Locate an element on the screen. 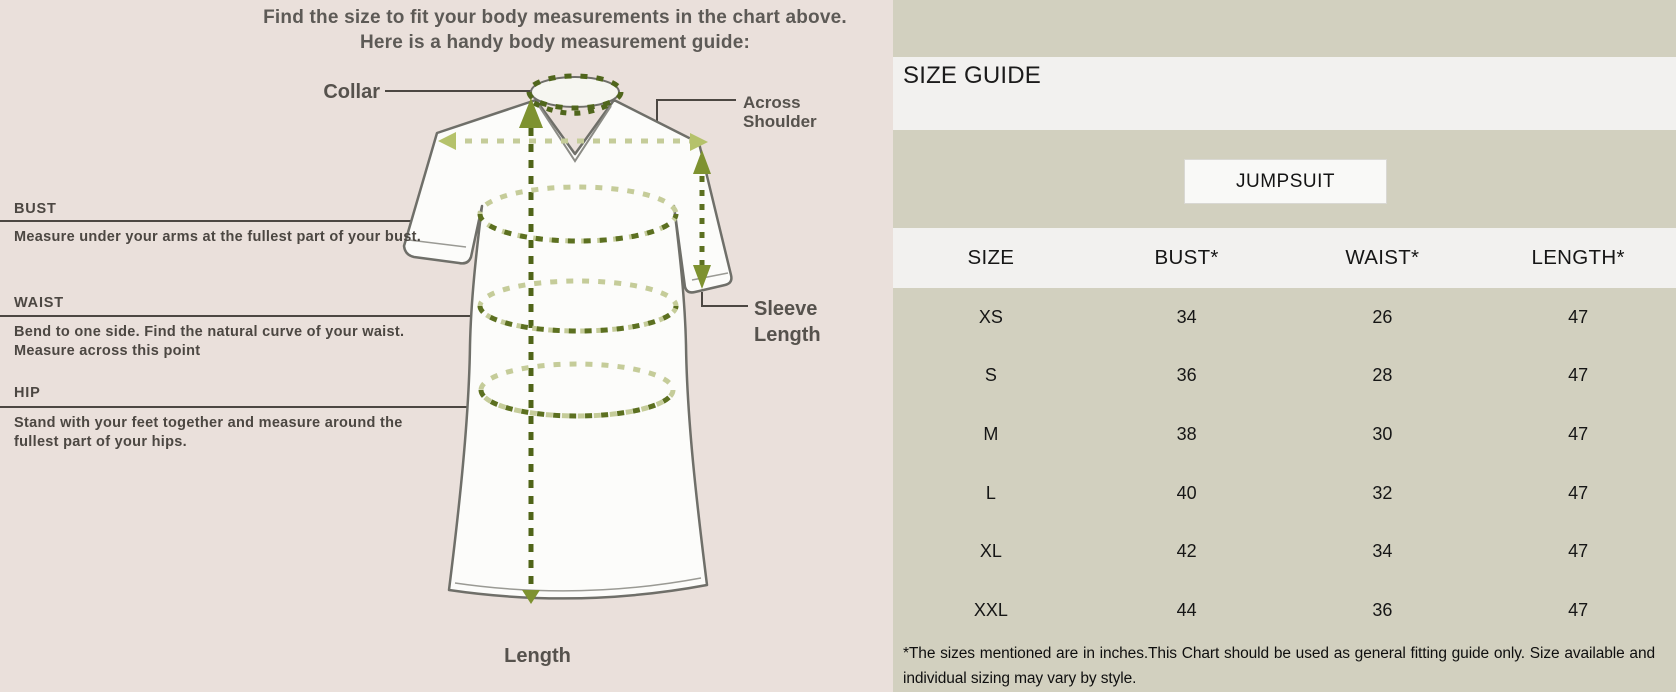 This screenshot has width=1676, height=692. waist-measure-front-arc is located at coordinates (578, 319).